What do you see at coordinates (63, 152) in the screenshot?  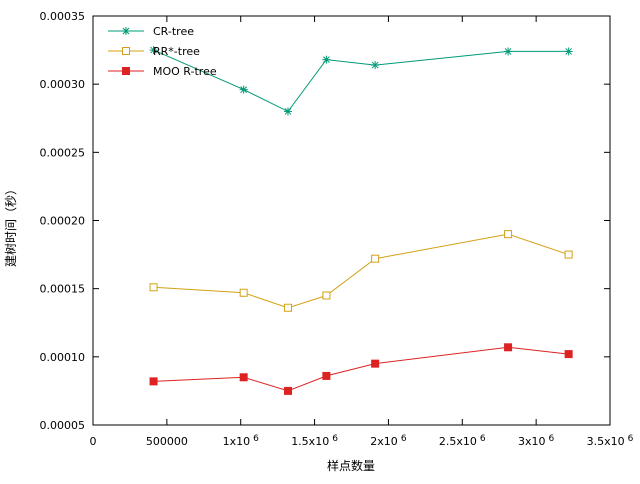 I see `y-tick-label: 0.00025` at bounding box center [63, 152].